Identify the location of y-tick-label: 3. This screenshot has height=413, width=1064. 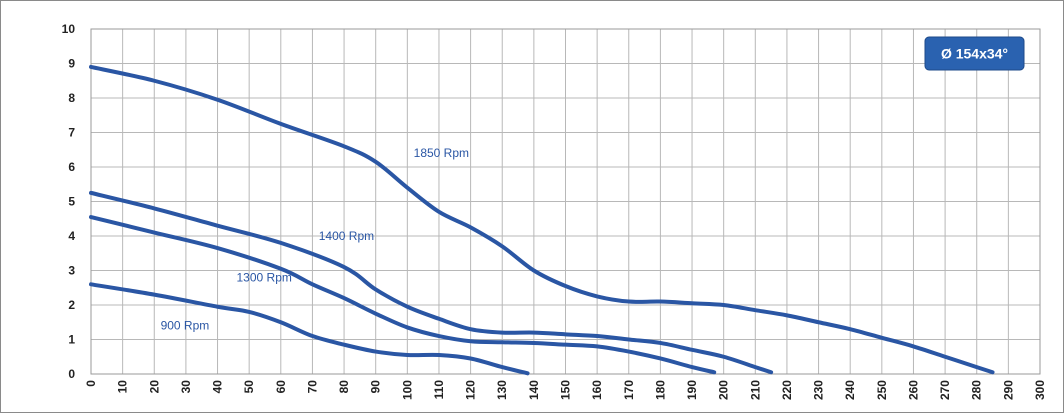
(71, 271).